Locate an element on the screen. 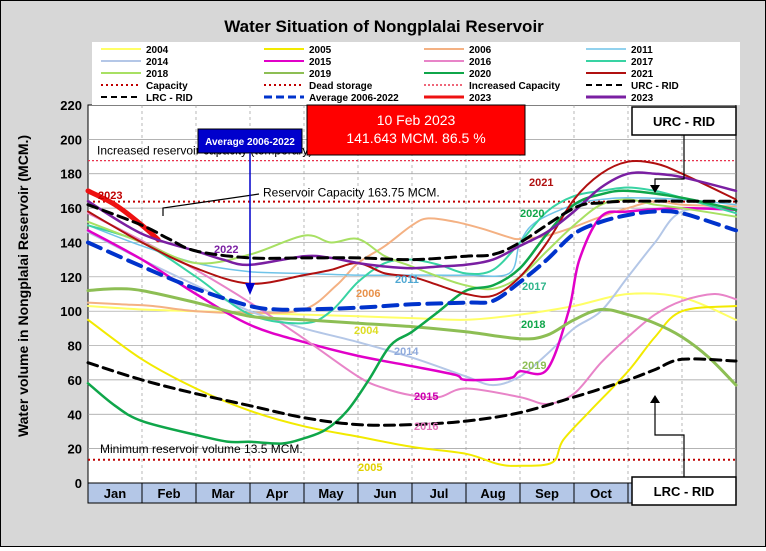 The height and width of the screenshot is (551, 766). urc-box-label: URC - RID is located at coordinates (684, 121).